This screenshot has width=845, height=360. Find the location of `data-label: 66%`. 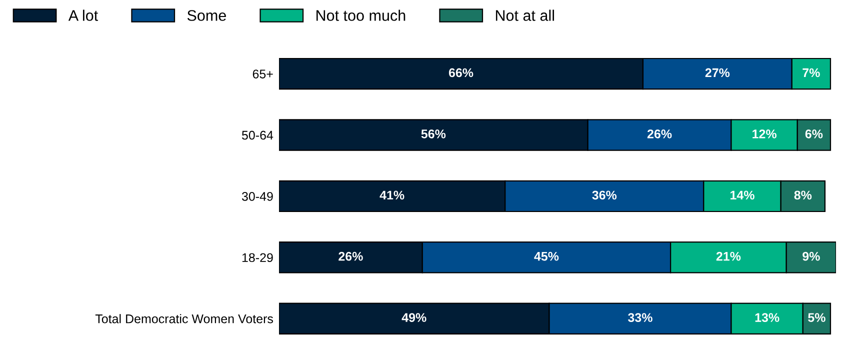

data-label: 66% is located at coordinates (461, 73).